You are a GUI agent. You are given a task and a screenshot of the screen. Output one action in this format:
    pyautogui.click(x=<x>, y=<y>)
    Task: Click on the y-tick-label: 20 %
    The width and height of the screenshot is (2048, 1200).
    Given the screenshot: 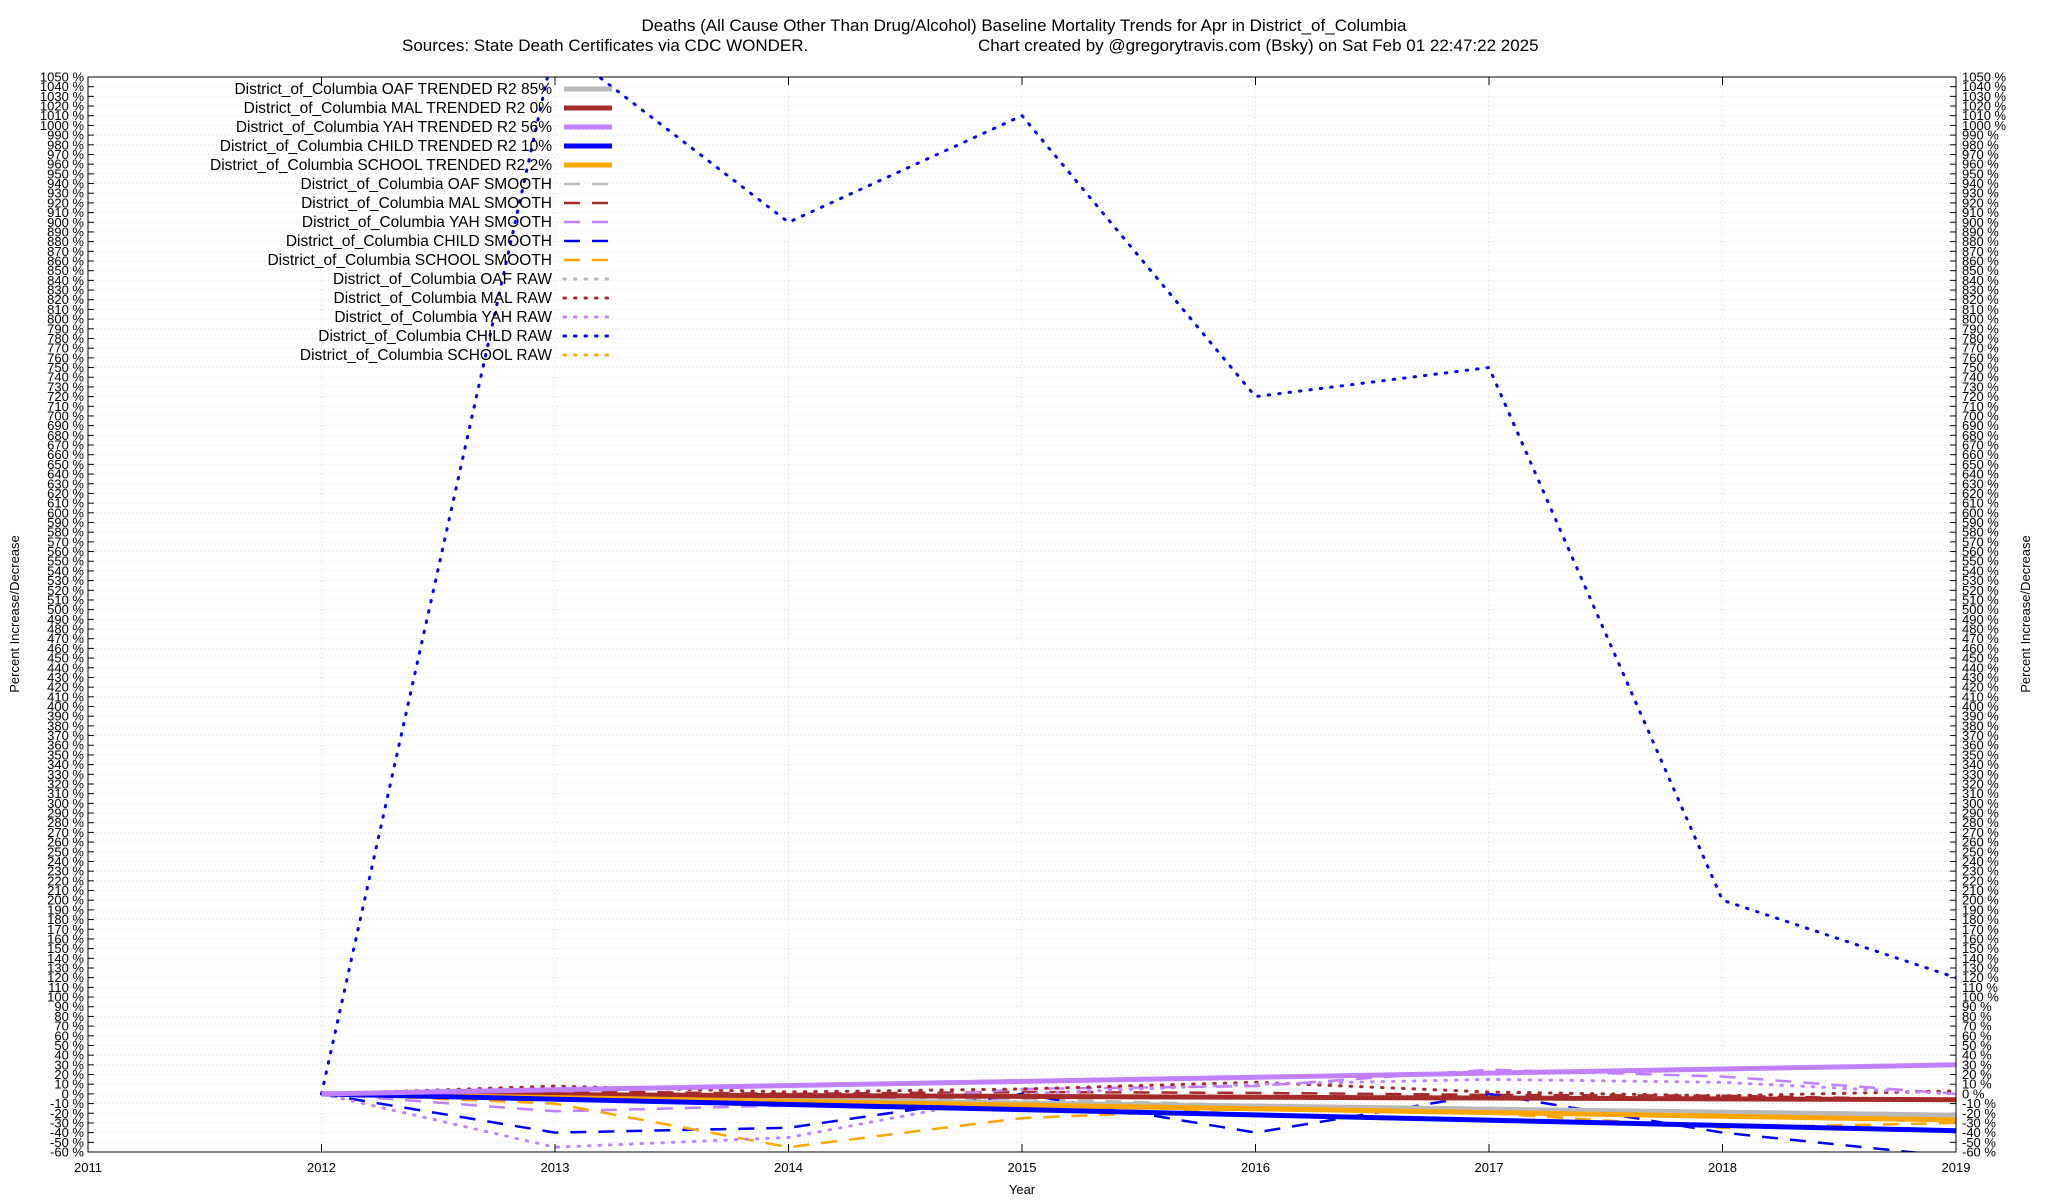 What is the action you would take?
    pyautogui.click(x=69, y=1074)
    